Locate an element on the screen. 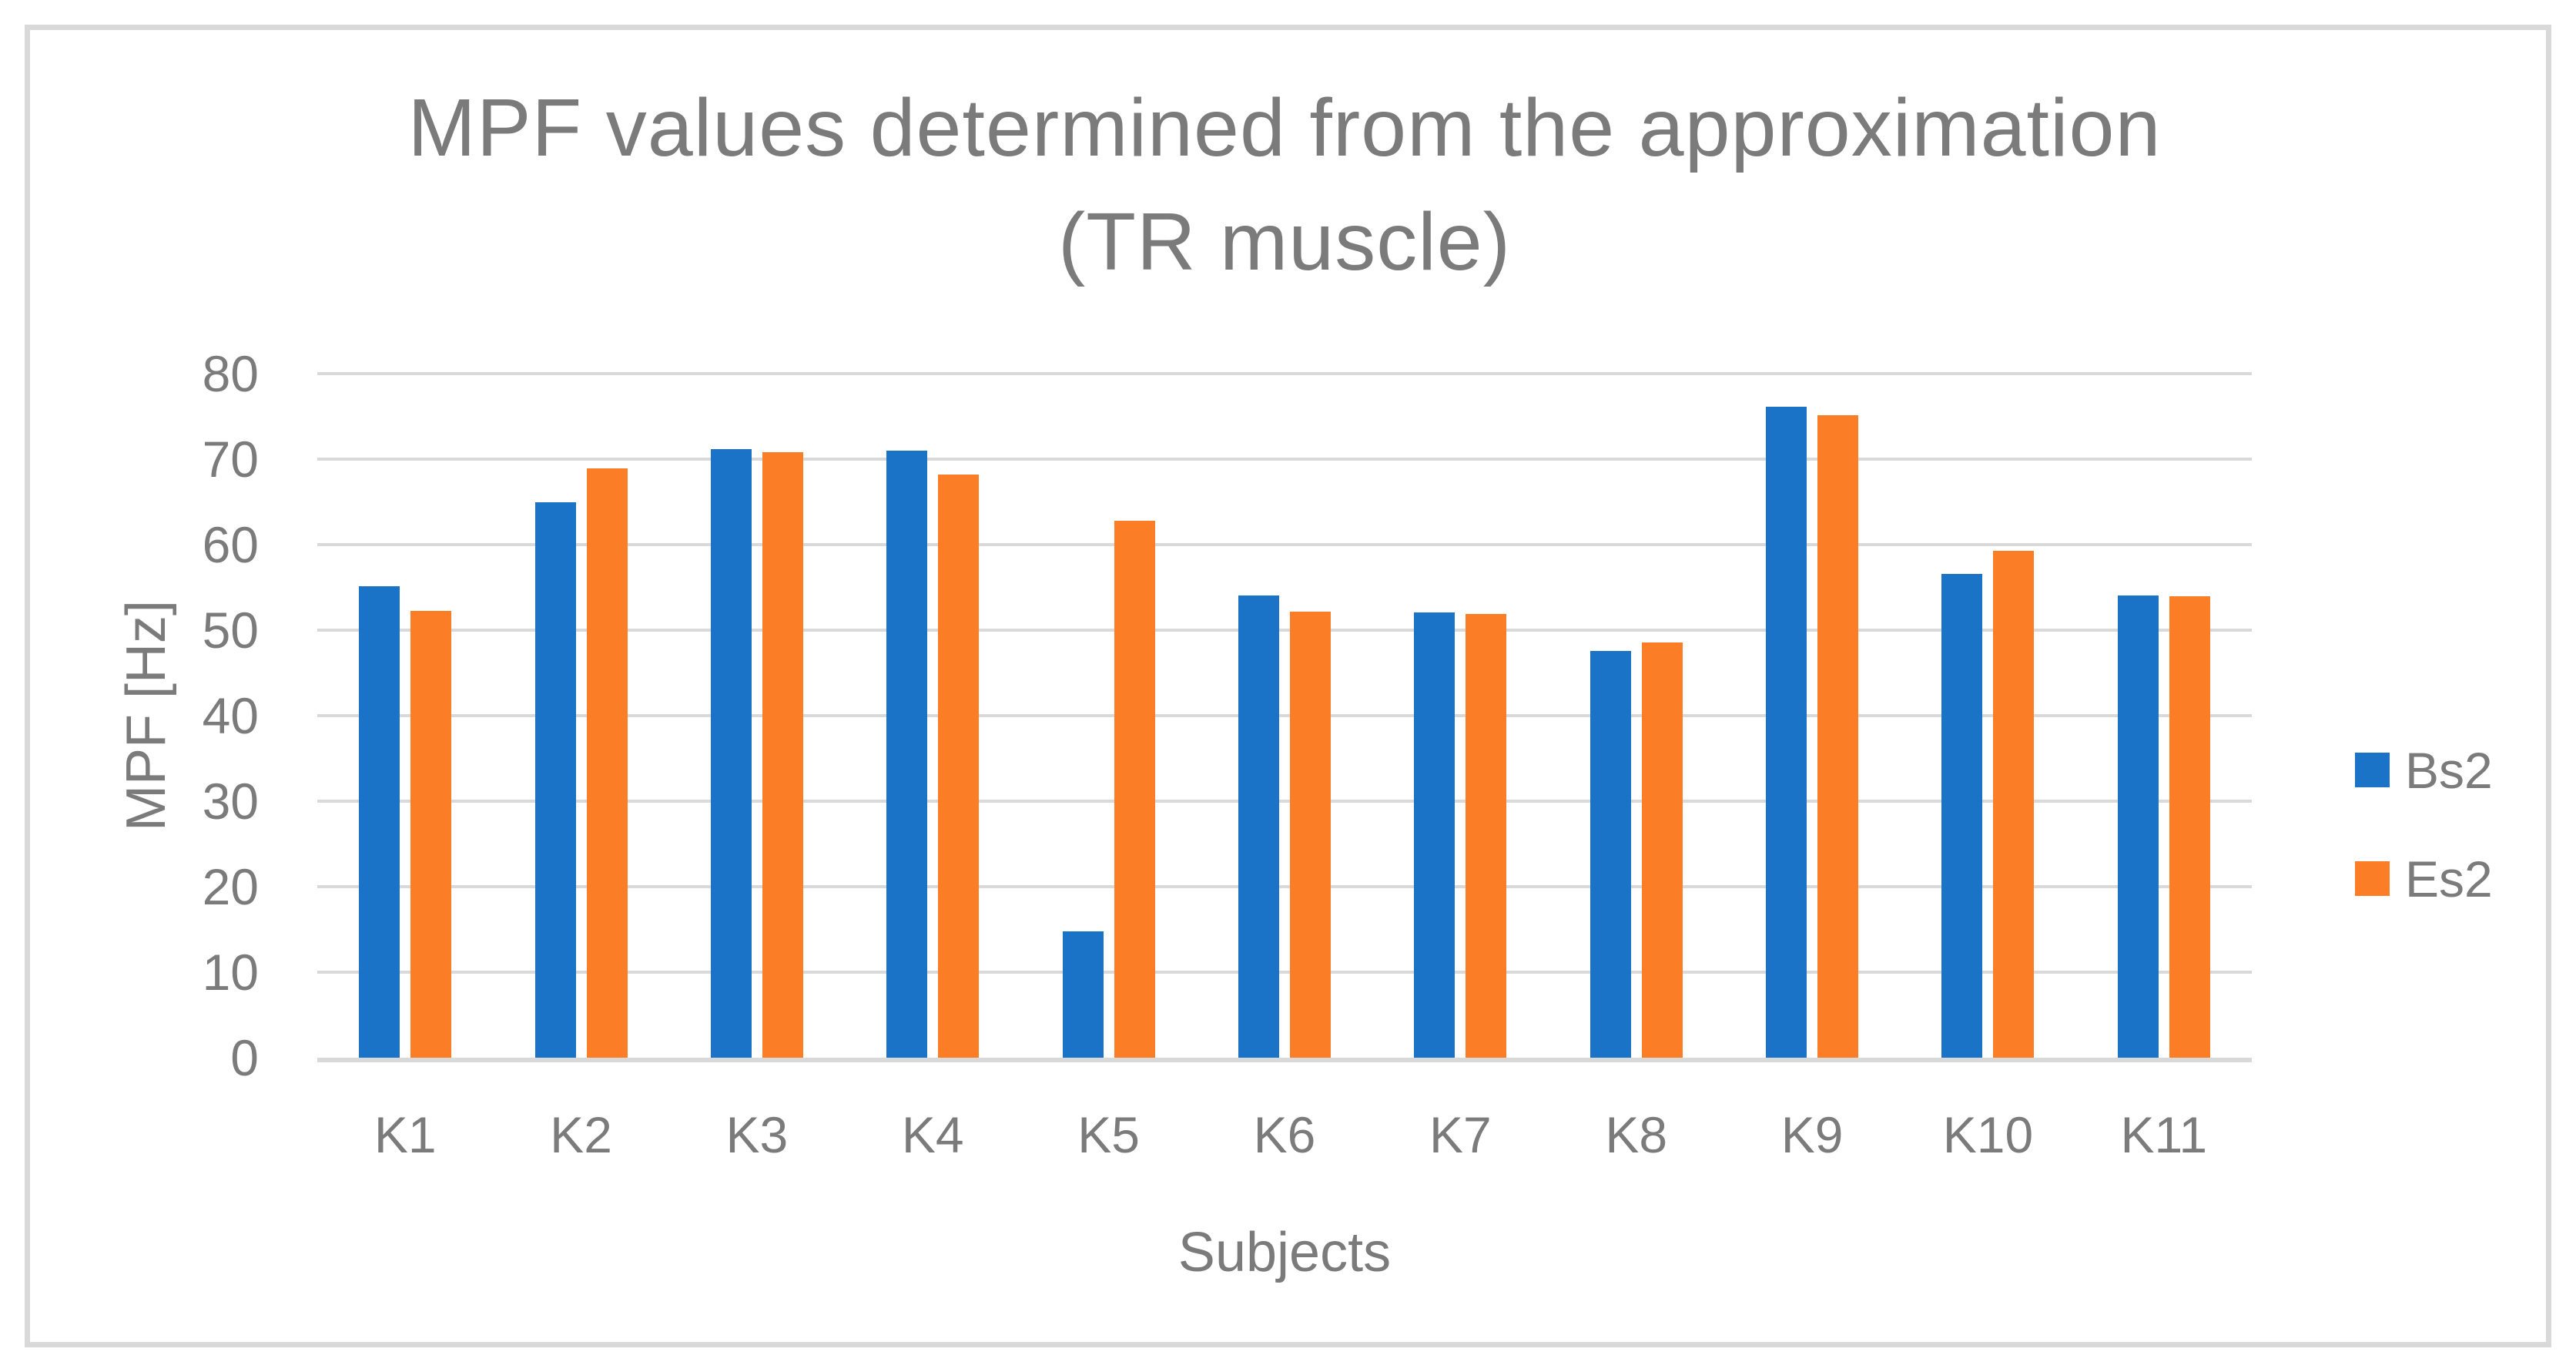 This screenshot has width=2576, height=1372. legend-row-bs2: Bs2 is located at coordinates (2424, 770).